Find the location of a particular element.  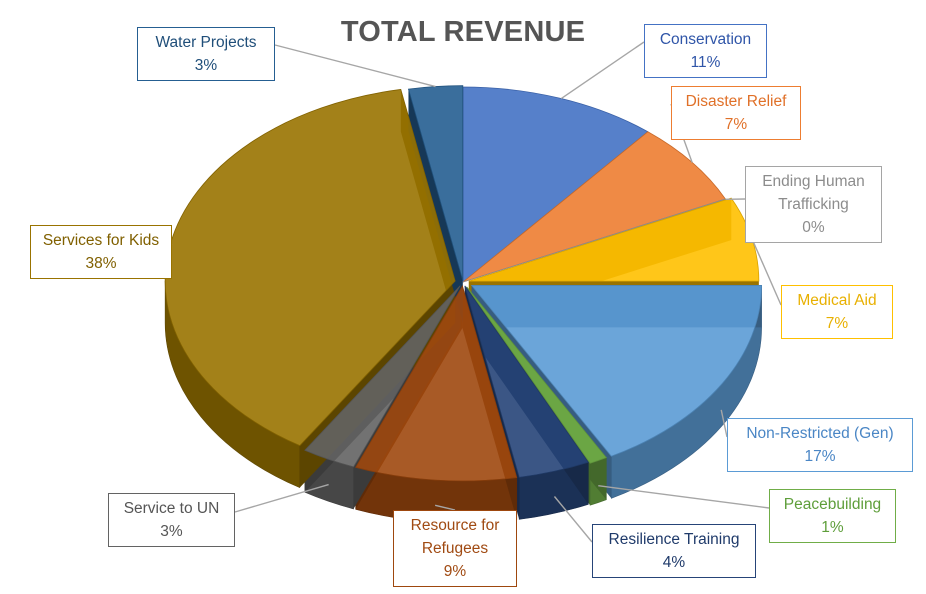

data-label-ending-human-trafficking: Ending Human Trafficking 0% is located at coordinates (813, 204).